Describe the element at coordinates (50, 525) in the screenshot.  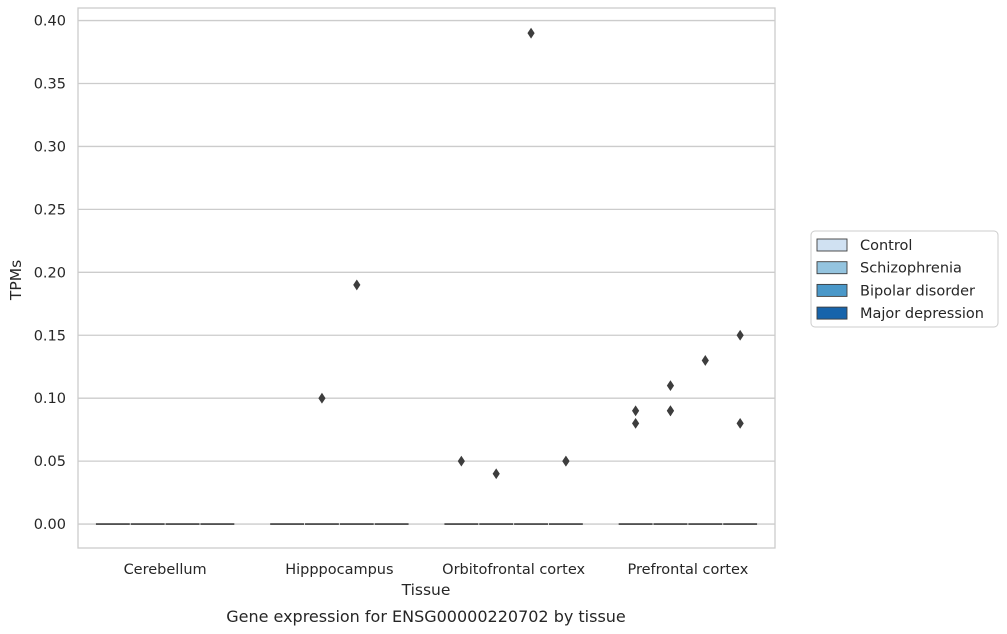
I see `y-tick-label: 0.00` at that location.